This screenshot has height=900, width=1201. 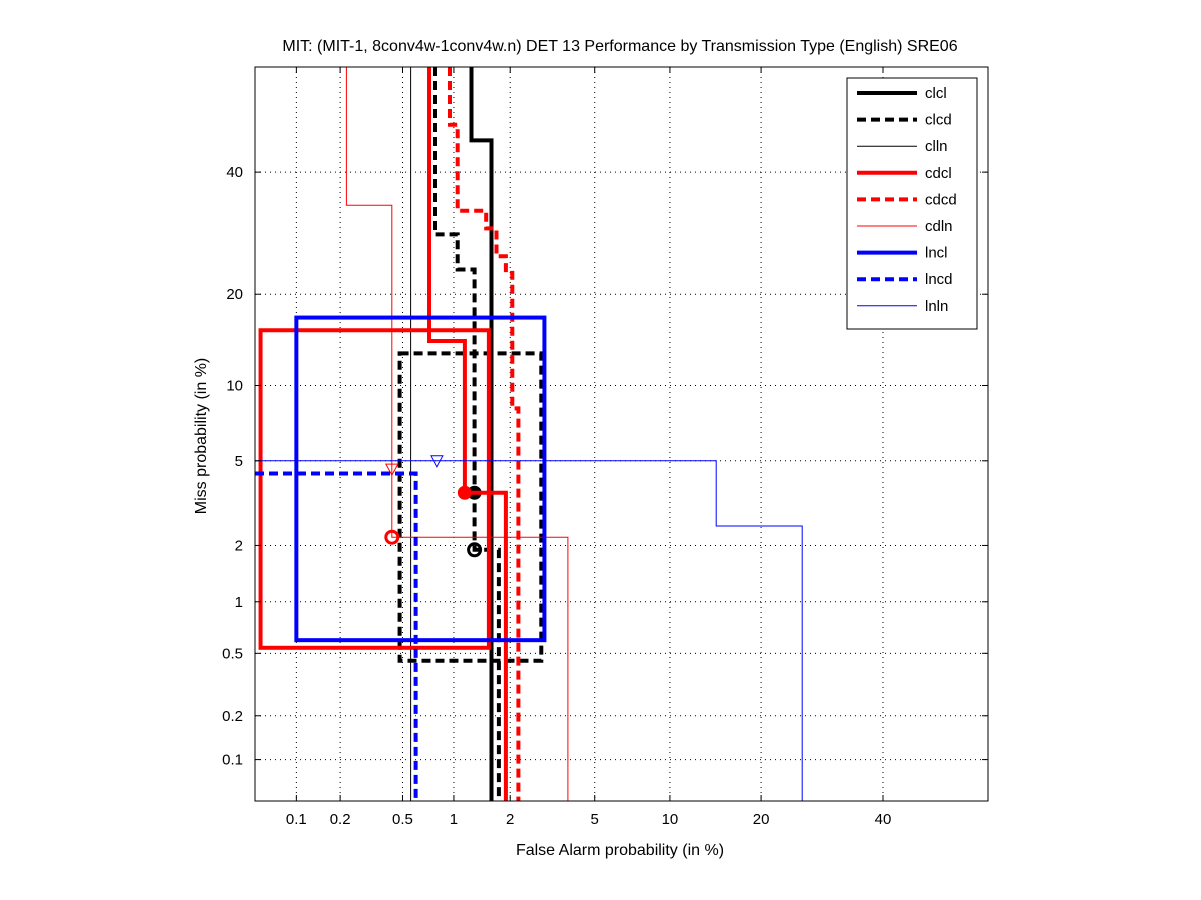 What do you see at coordinates (464, 492) in the screenshot?
I see `cdcl-marker` at bounding box center [464, 492].